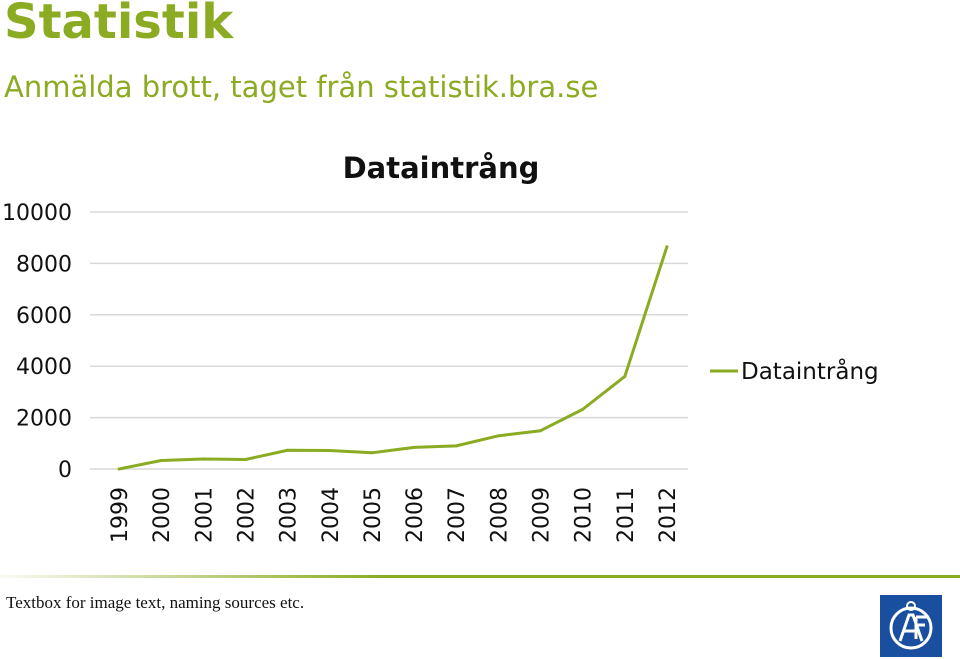 Image resolution: width=960 pixels, height=659 pixels. Describe the element at coordinates (44, 419) in the screenshot. I see `y-tick-label: 2000` at that location.